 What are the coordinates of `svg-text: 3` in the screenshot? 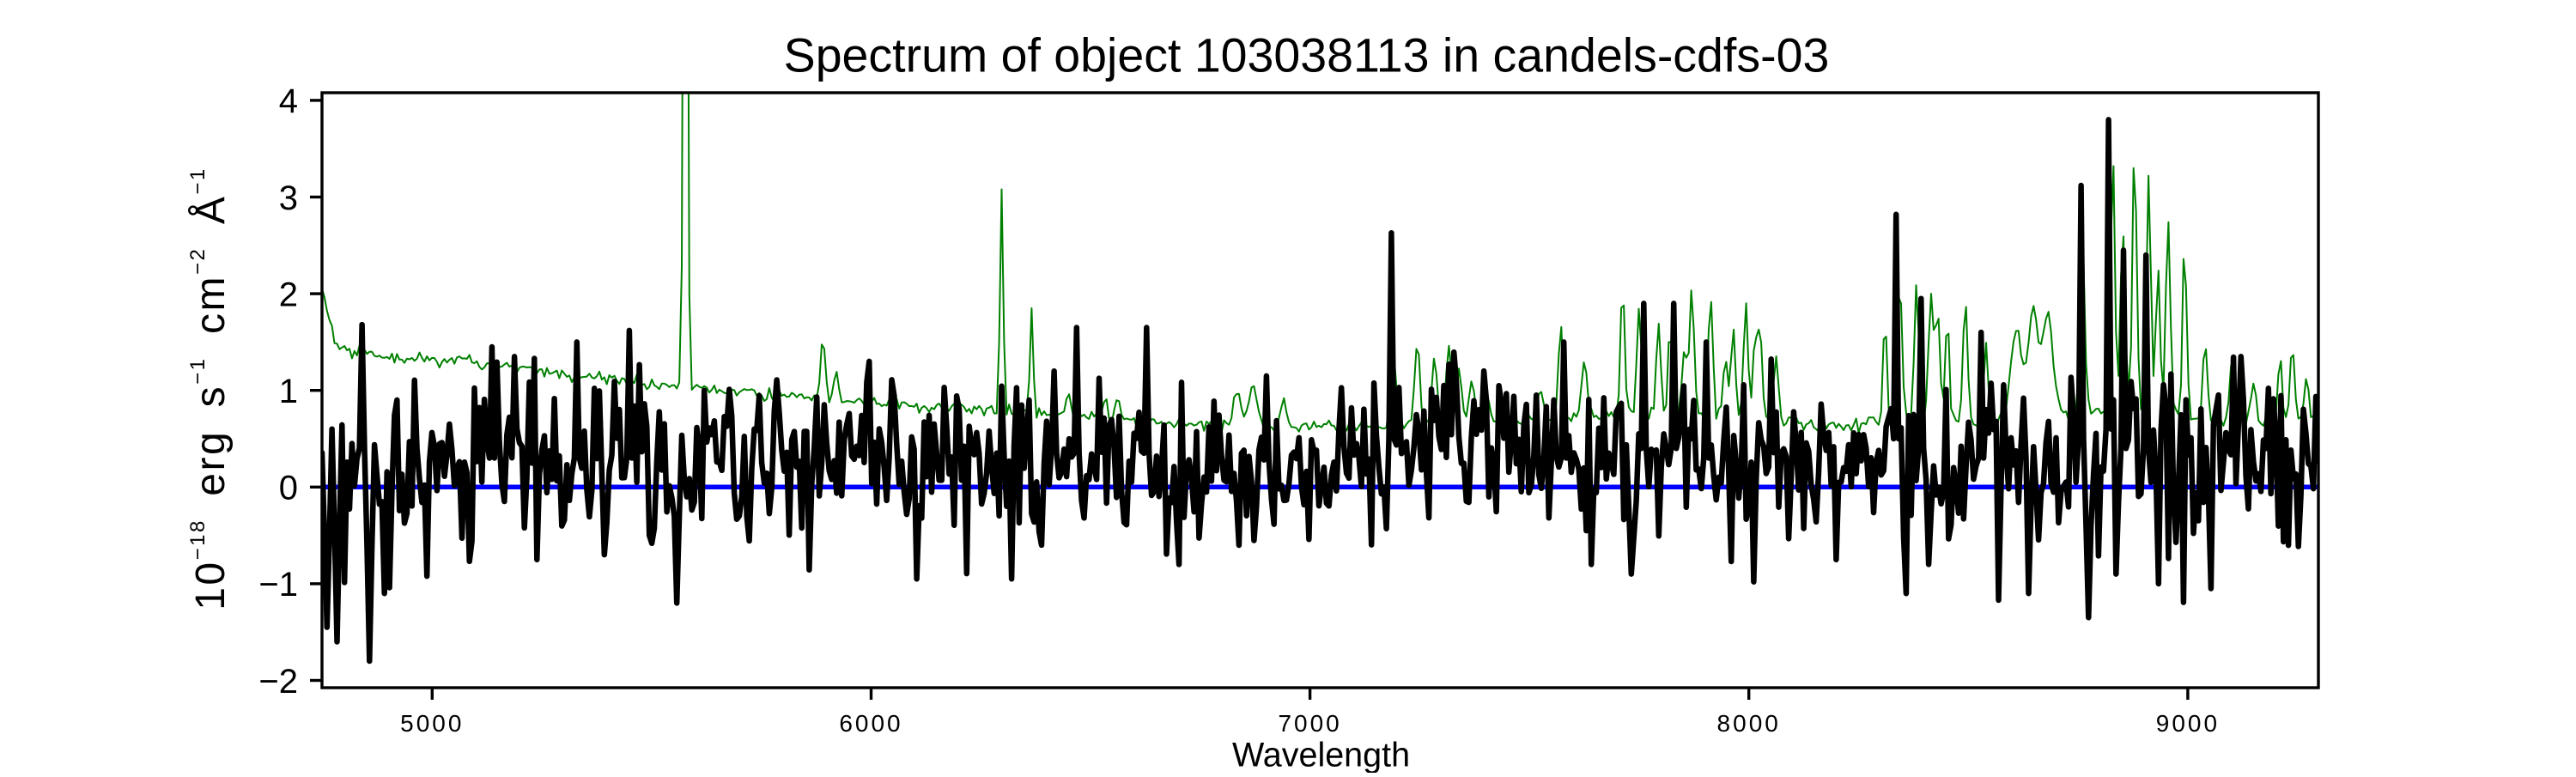 It's located at (289, 198).